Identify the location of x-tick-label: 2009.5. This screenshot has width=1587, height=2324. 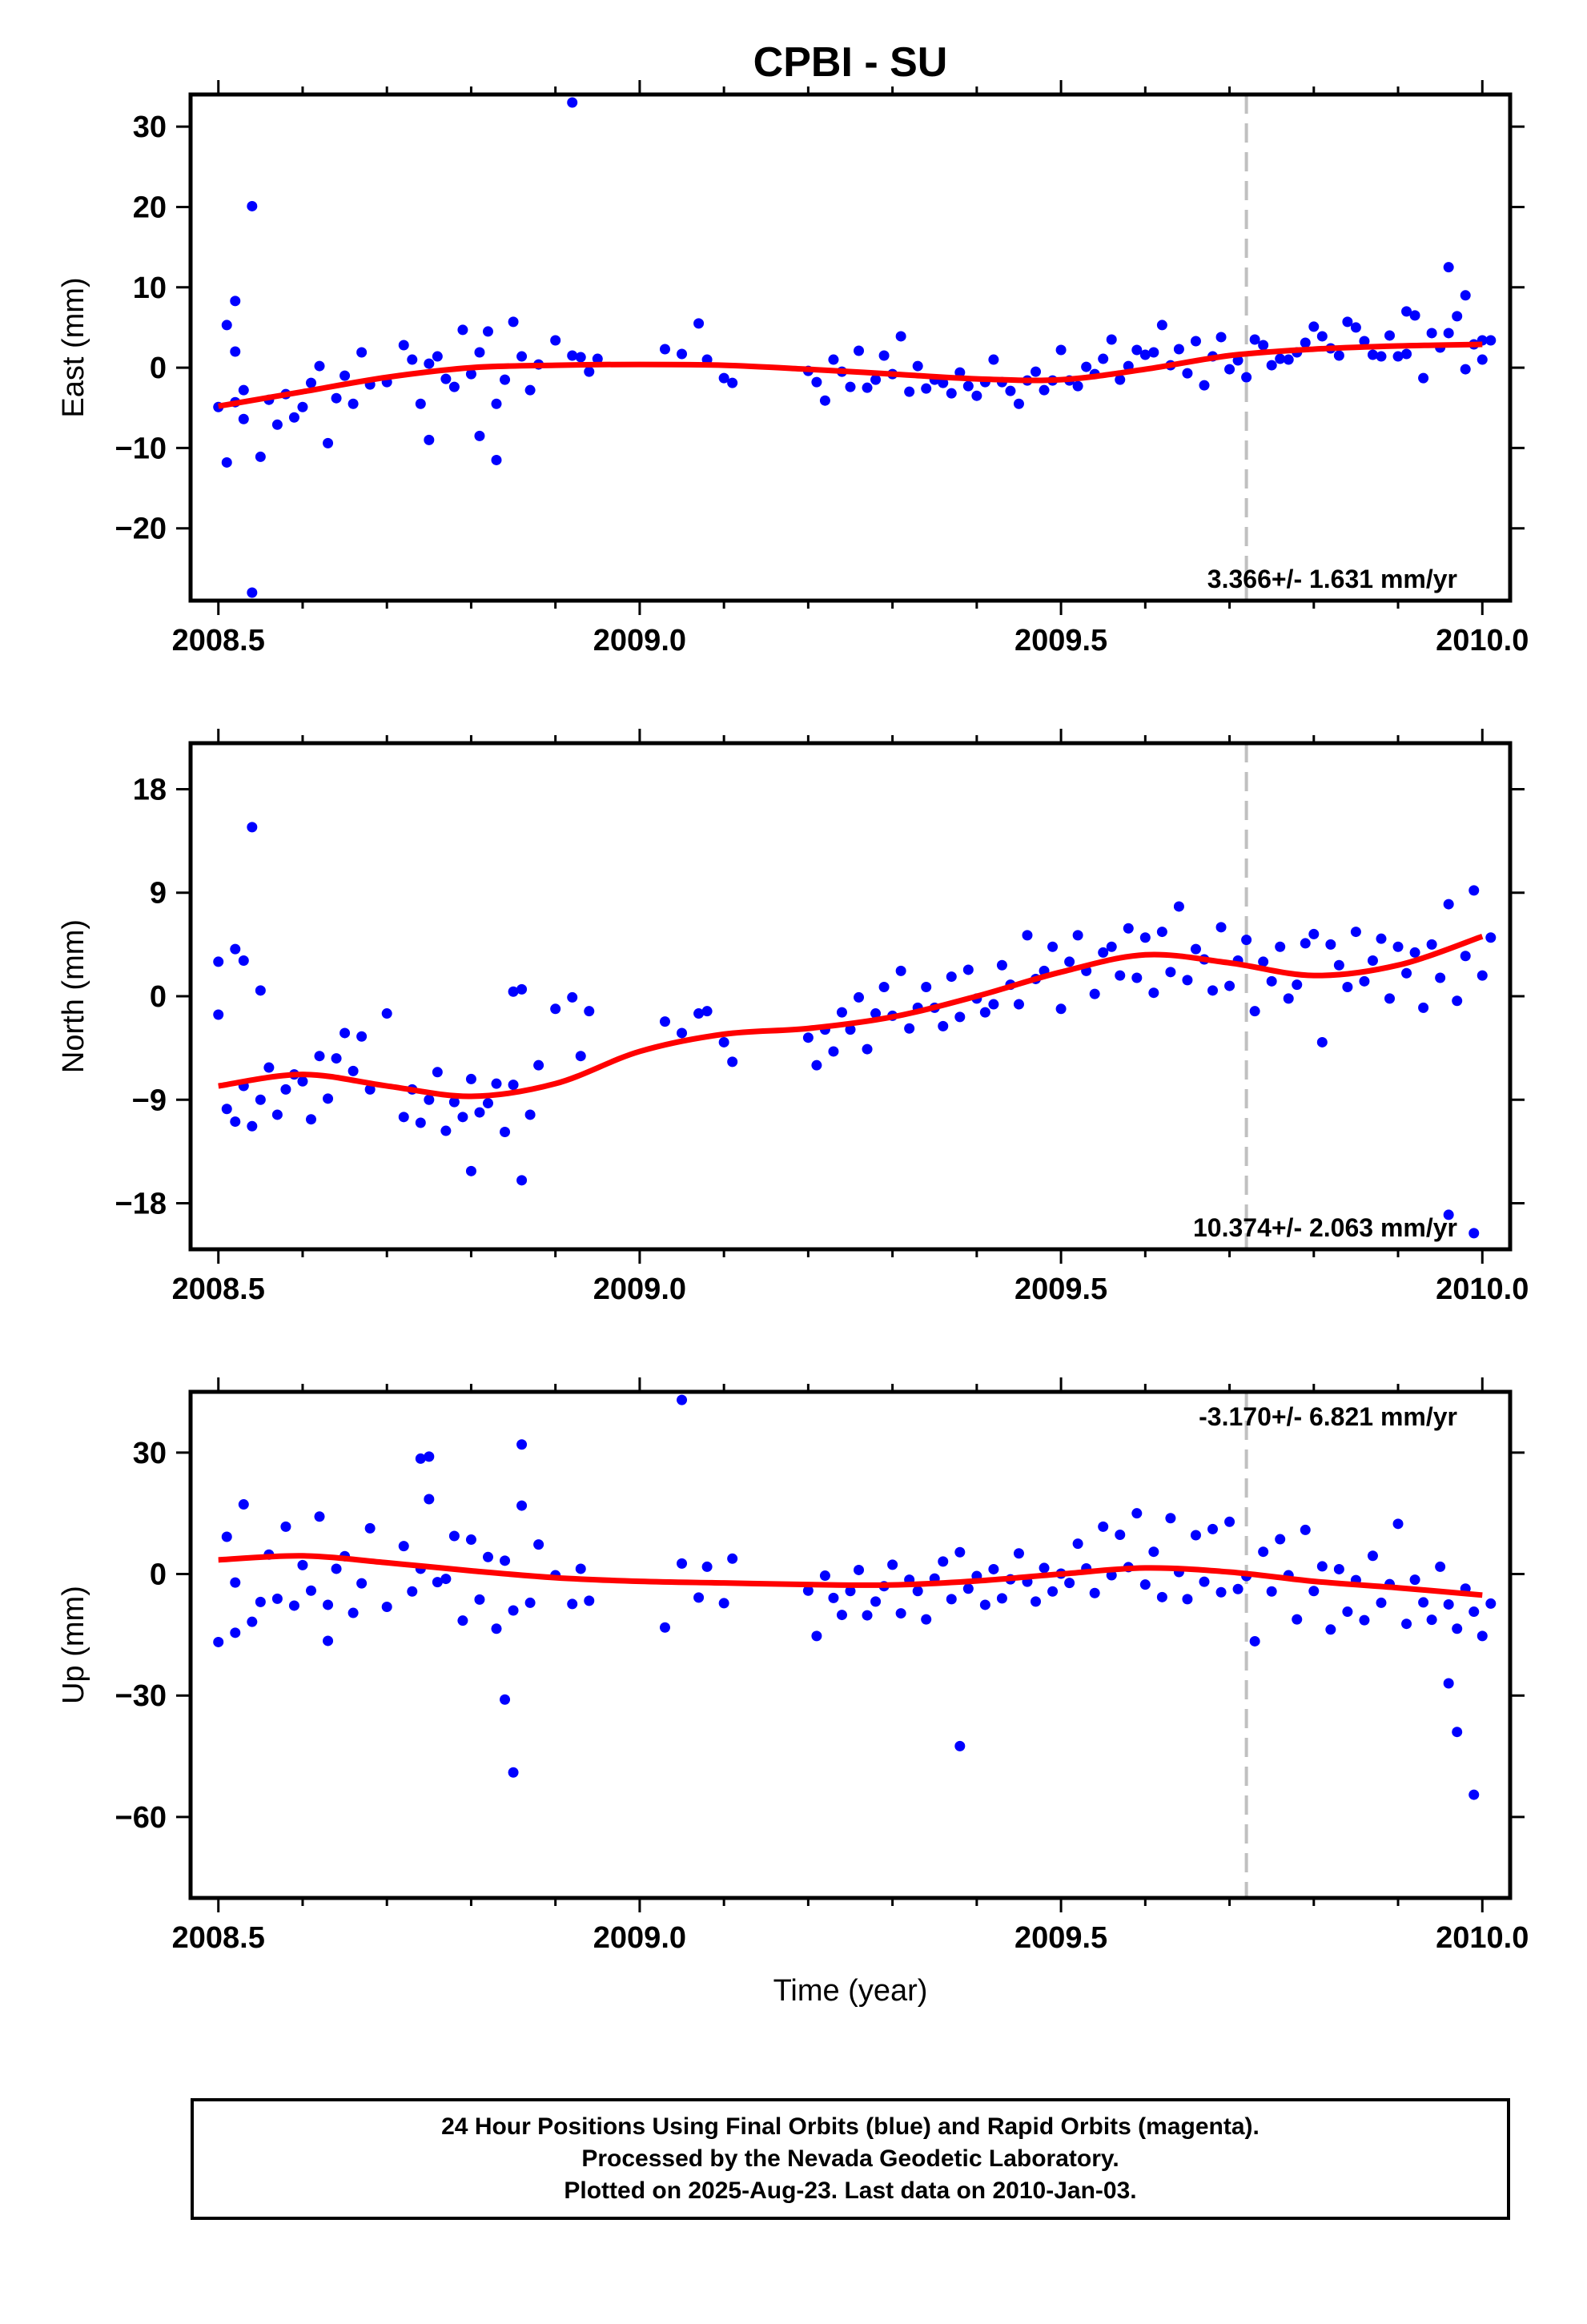
(1061, 640).